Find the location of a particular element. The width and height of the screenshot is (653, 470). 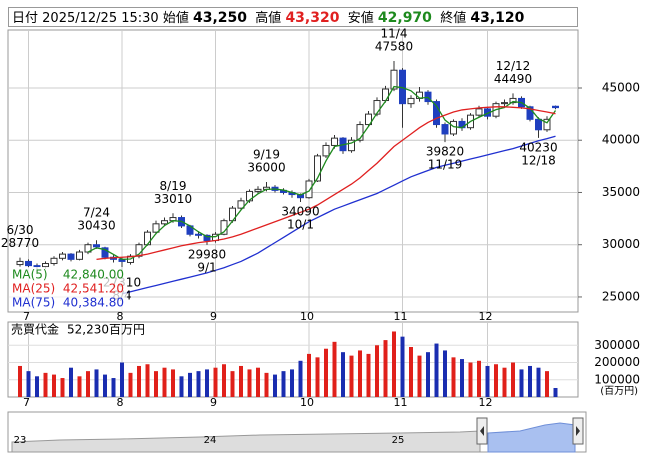

legend-value: 40,384.80 is located at coordinates (93, 303).